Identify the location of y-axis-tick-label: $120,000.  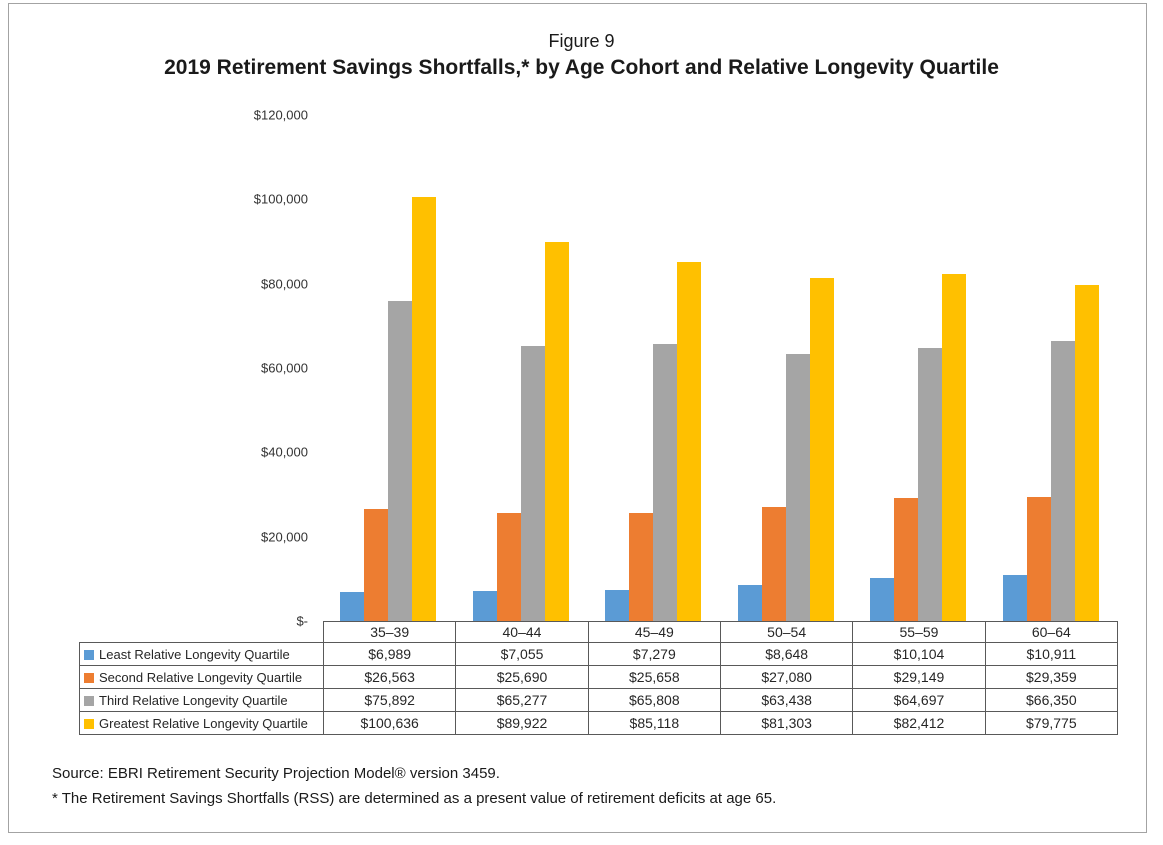
(280, 115).